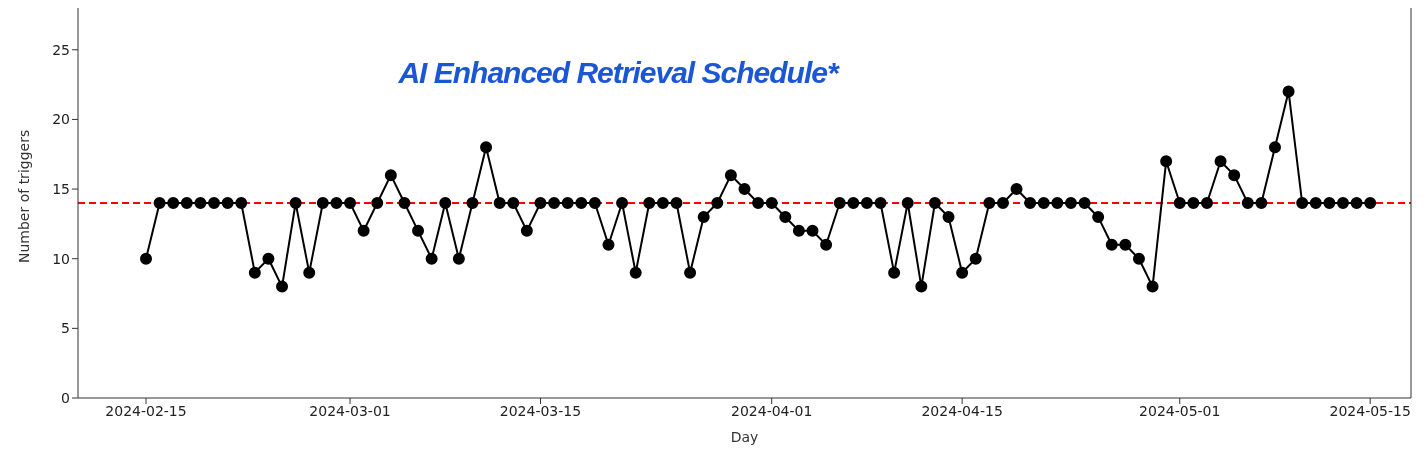 This screenshot has width=1426, height=449. I want to click on x-tick-label: 2024-02-15, so click(146, 410).